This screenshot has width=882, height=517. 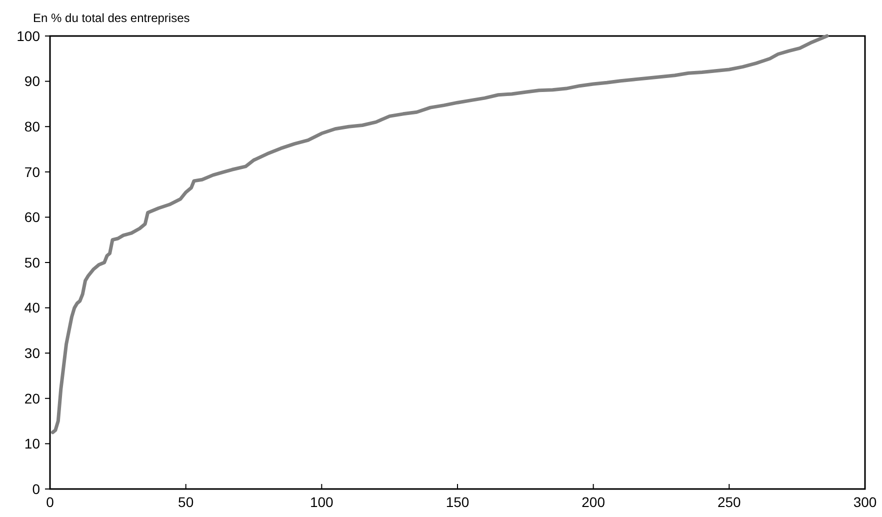 What do you see at coordinates (865, 502) in the screenshot?
I see `x-tick-label: 300` at bounding box center [865, 502].